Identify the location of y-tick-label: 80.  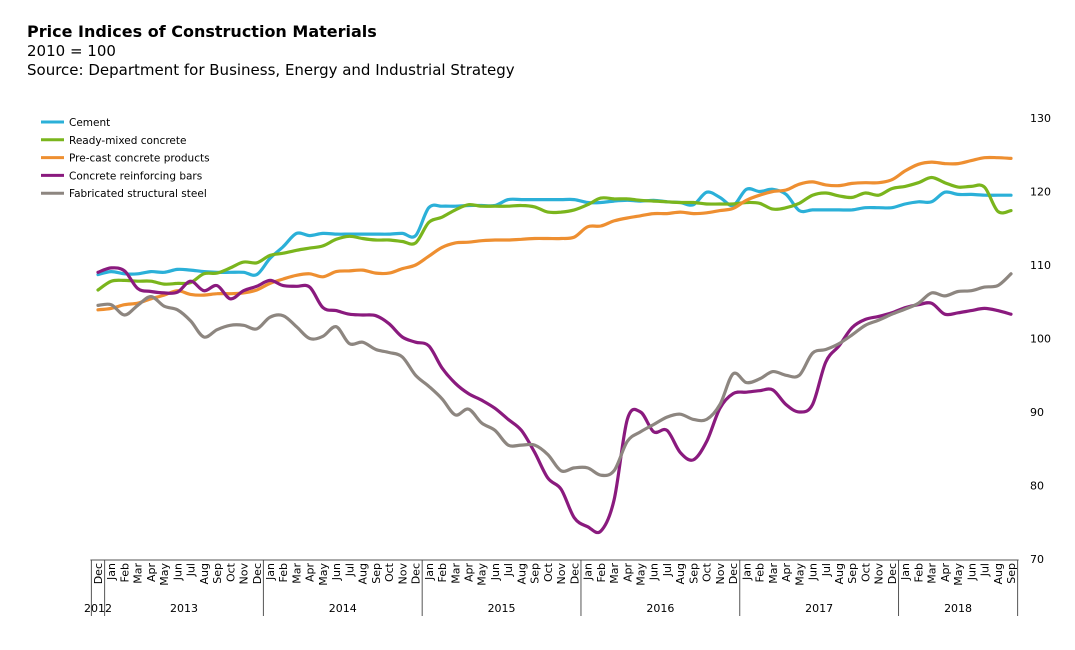
(1037, 486).